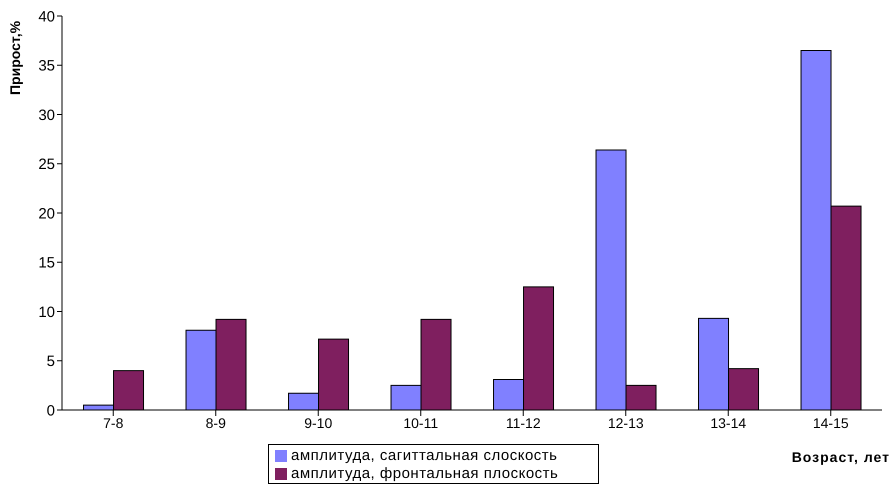  What do you see at coordinates (626, 422) in the screenshot?
I see `x-tick-label: 12-13` at bounding box center [626, 422].